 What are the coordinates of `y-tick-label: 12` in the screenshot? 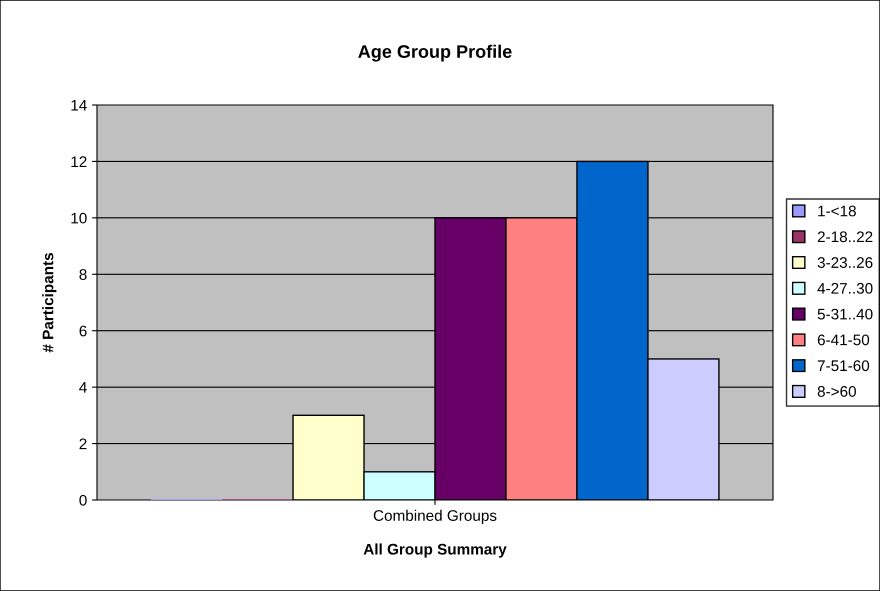 It's located at (79, 161).